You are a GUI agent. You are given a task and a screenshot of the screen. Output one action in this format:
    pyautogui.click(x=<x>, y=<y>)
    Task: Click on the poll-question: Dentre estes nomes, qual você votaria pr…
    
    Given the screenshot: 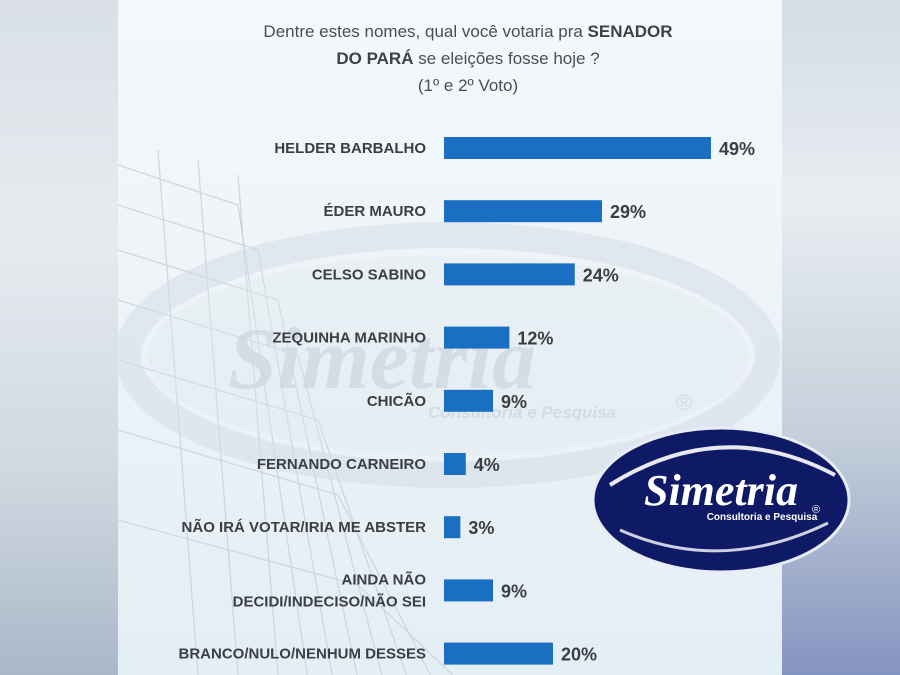 What is the action you would take?
    pyautogui.click(x=468, y=58)
    